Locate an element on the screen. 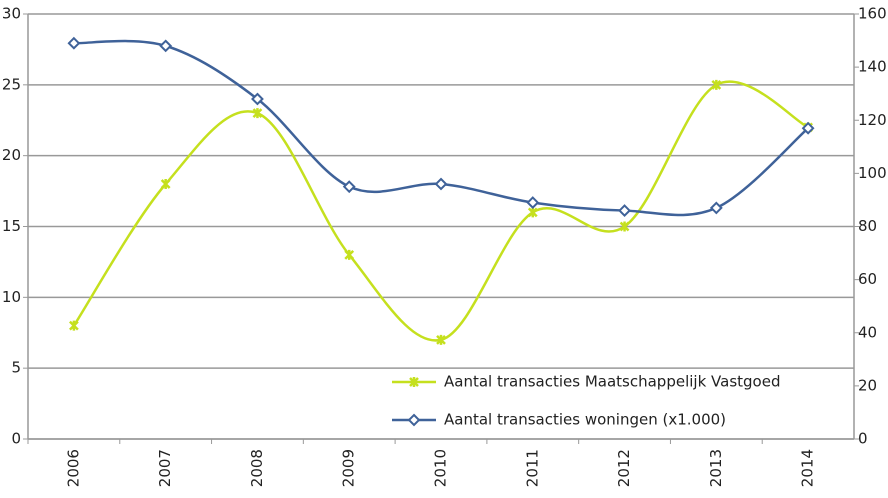  x-tick-label: 2012 is located at coordinates (624, 468).